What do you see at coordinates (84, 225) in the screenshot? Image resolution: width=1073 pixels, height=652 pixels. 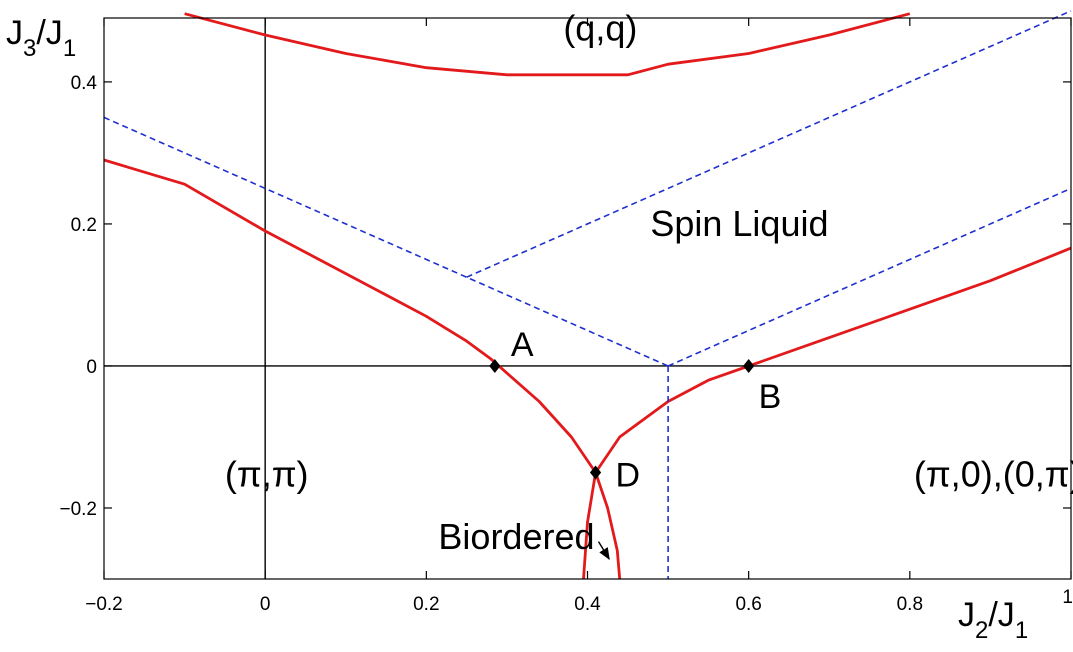 I see `y-tick-label: 0.2` at bounding box center [84, 225].